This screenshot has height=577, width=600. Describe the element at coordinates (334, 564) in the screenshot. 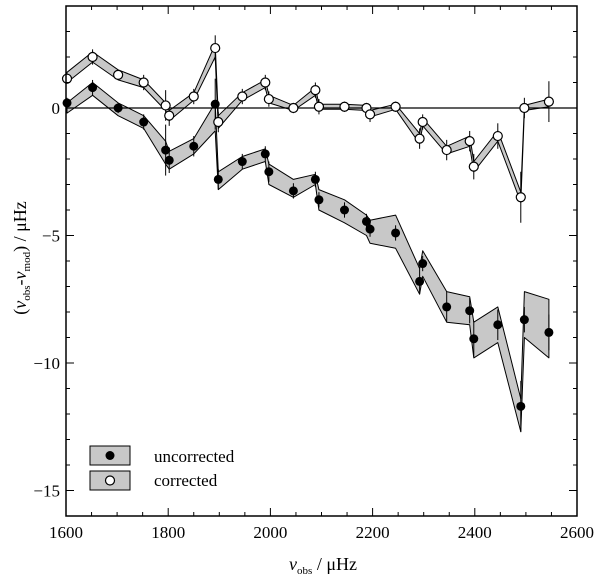

I see `x-axis-label-unit: / μHz` at that location.